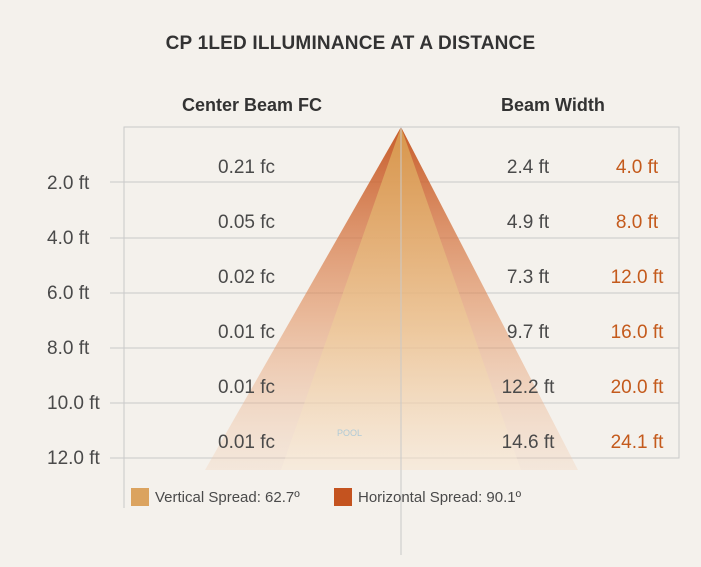 The width and height of the screenshot is (701, 567). I want to click on center-beam-fc-value: 0.02 fc, so click(247, 277).